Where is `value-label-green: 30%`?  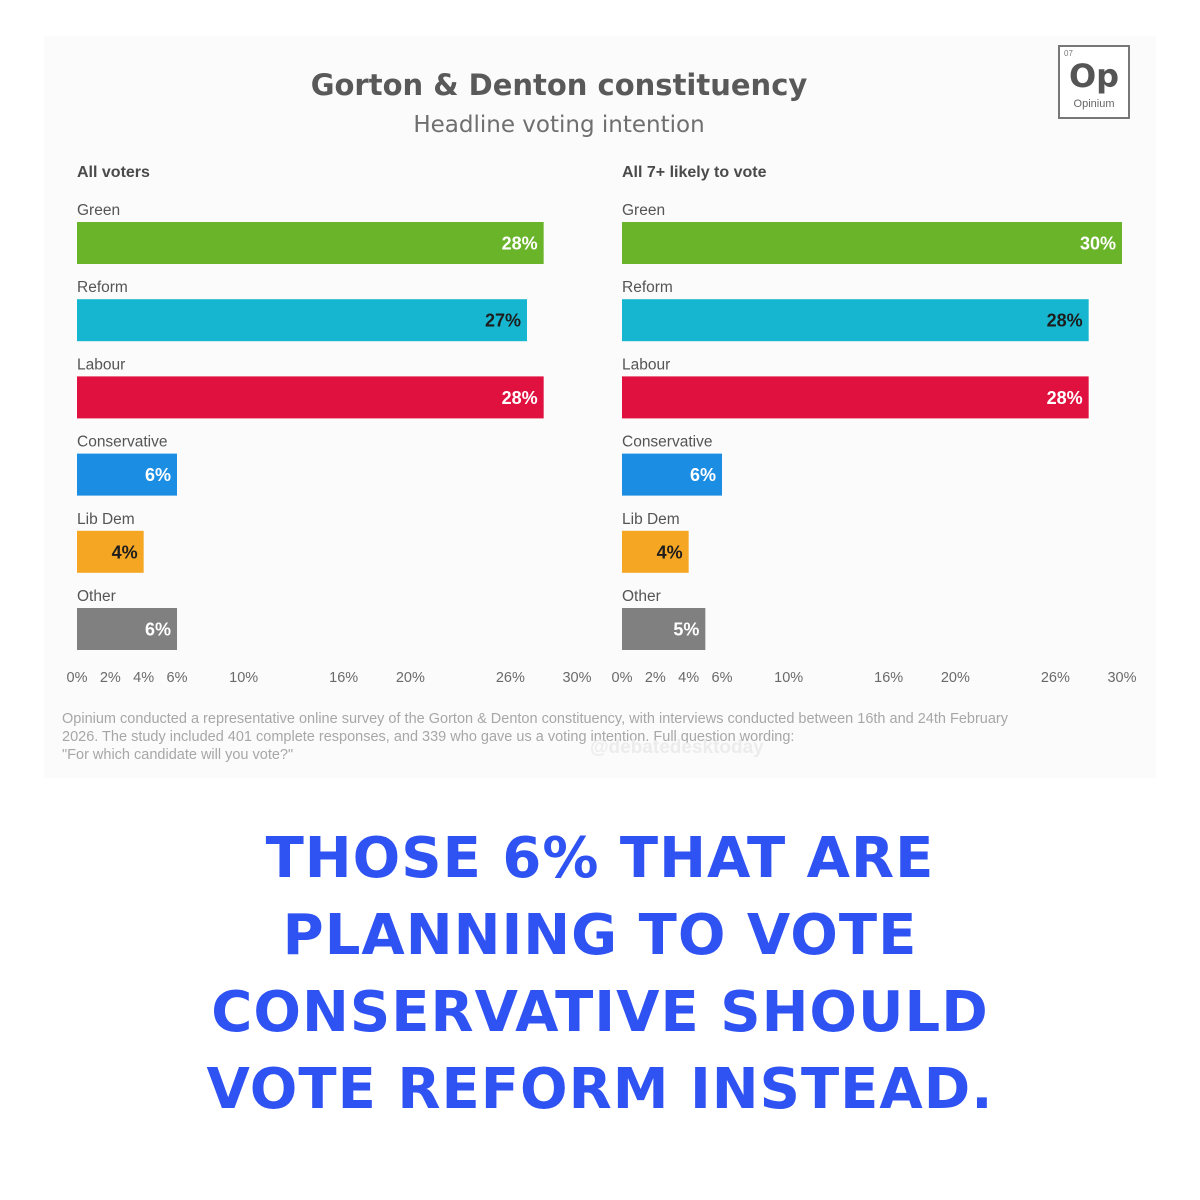
value-label-green: 30% is located at coordinates (1098, 244).